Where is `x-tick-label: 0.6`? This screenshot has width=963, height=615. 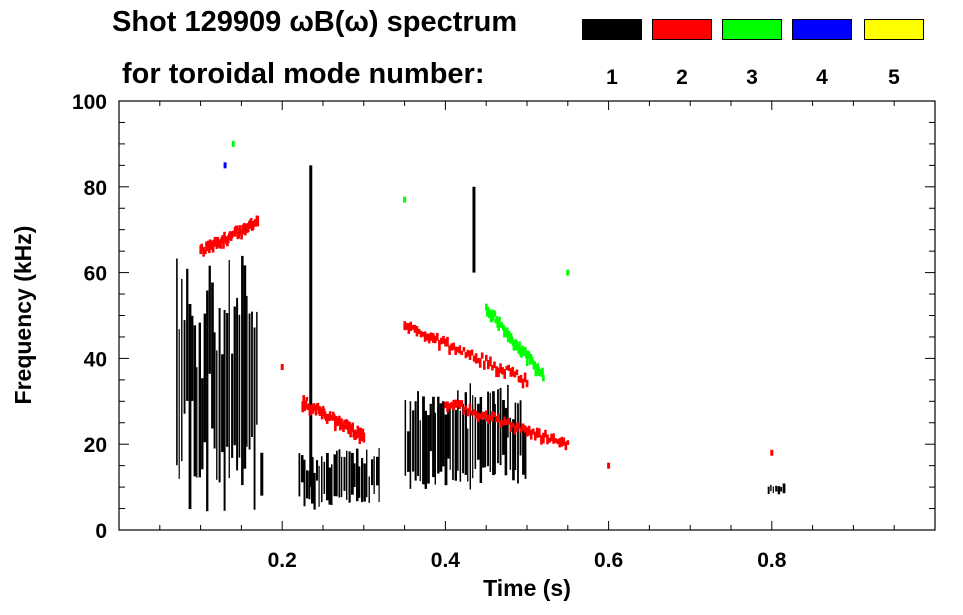
x-tick-label: 0.6 is located at coordinates (608, 560).